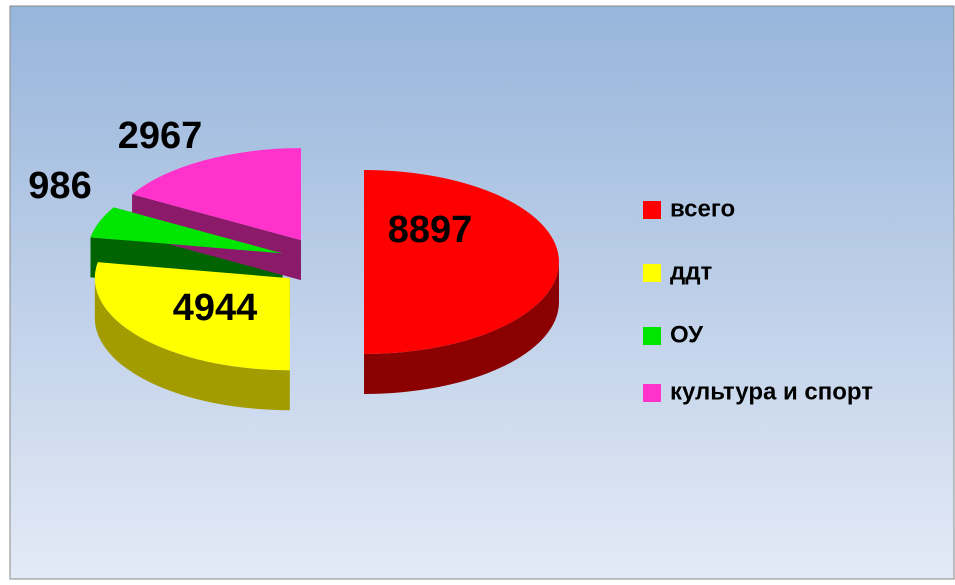 This screenshot has width=955, height=585. I want to click on legend-label: ддт, so click(691, 271).